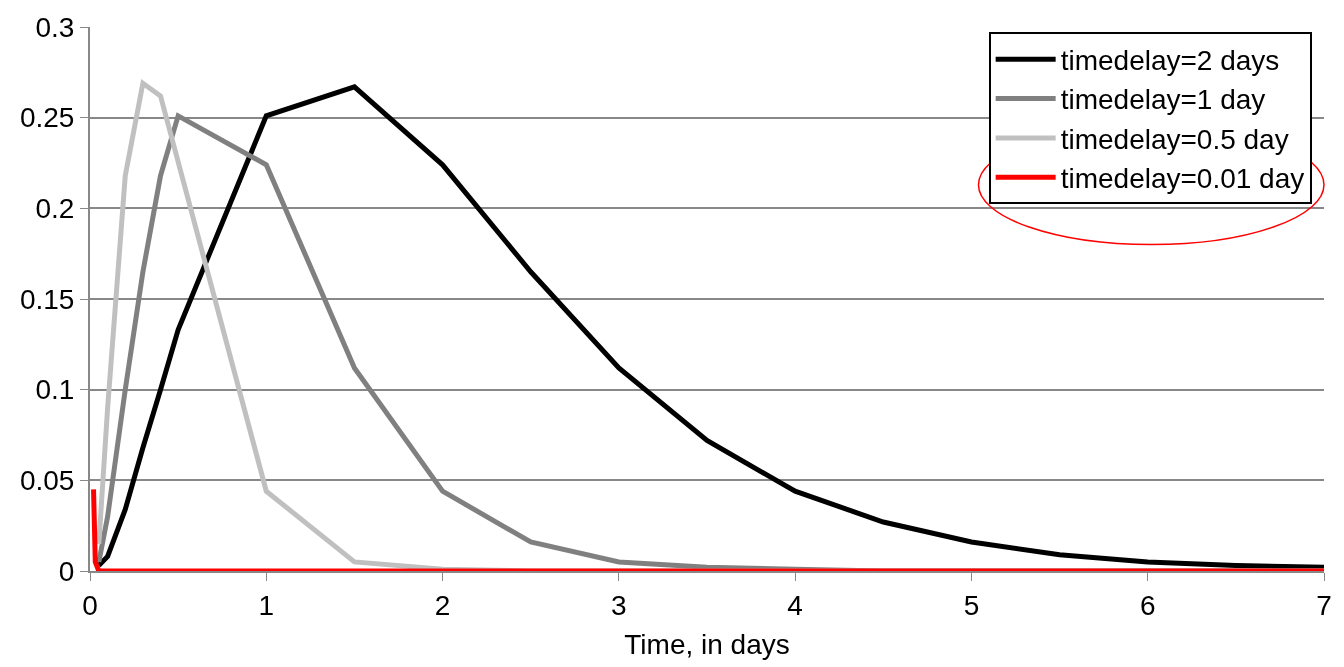  What do you see at coordinates (619, 605) in the screenshot?
I see `x-tick-label: 3` at bounding box center [619, 605].